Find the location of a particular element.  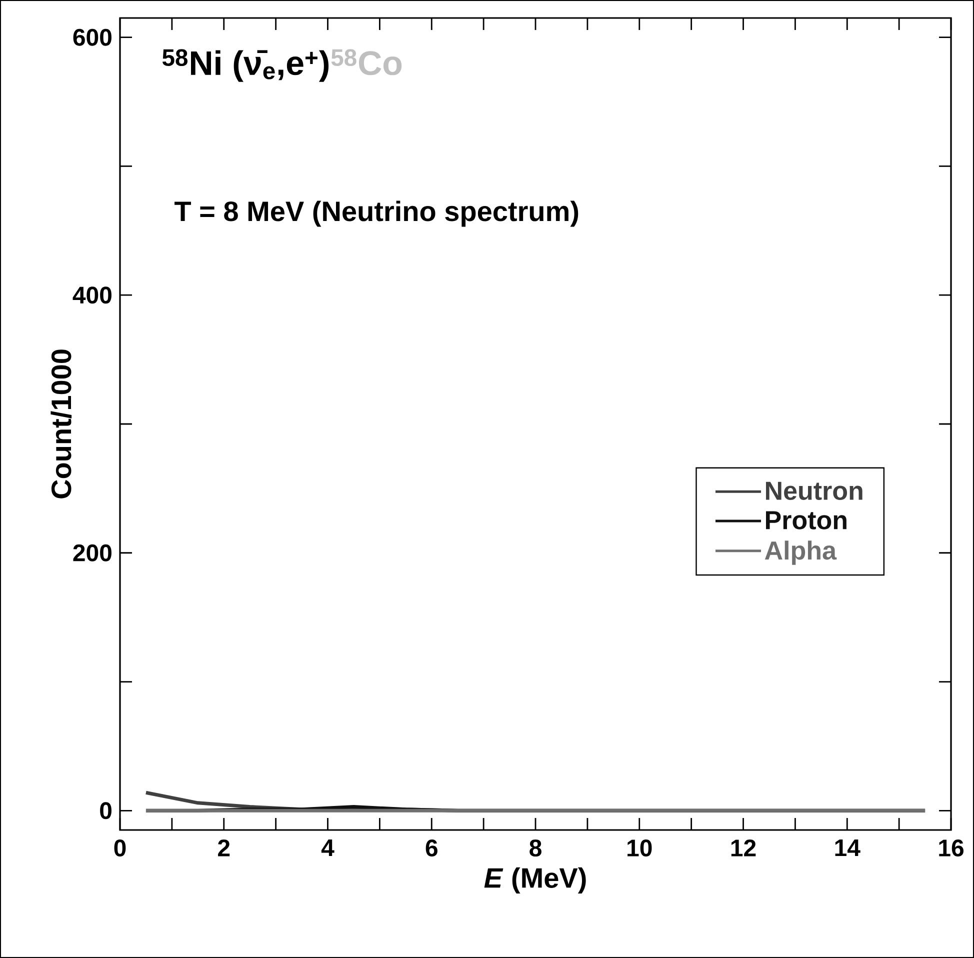

x-tick-label: 0 is located at coordinates (120, 848).